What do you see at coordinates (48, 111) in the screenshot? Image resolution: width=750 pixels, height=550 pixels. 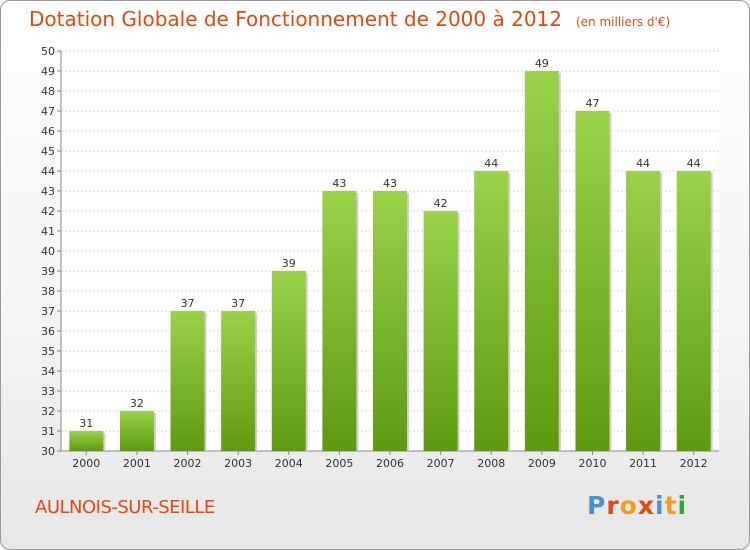 I see `y-tick-label: 47` at bounding box center [48, 111].